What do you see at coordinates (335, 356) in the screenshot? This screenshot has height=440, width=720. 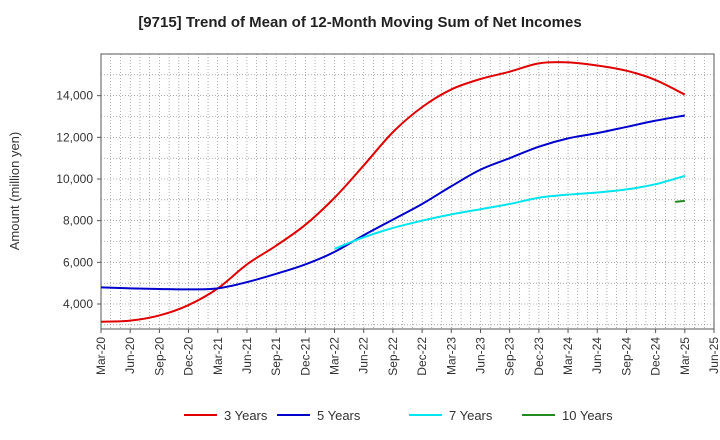 I see `x-tick-label: Mar-22` at bounding box center [335, 356].